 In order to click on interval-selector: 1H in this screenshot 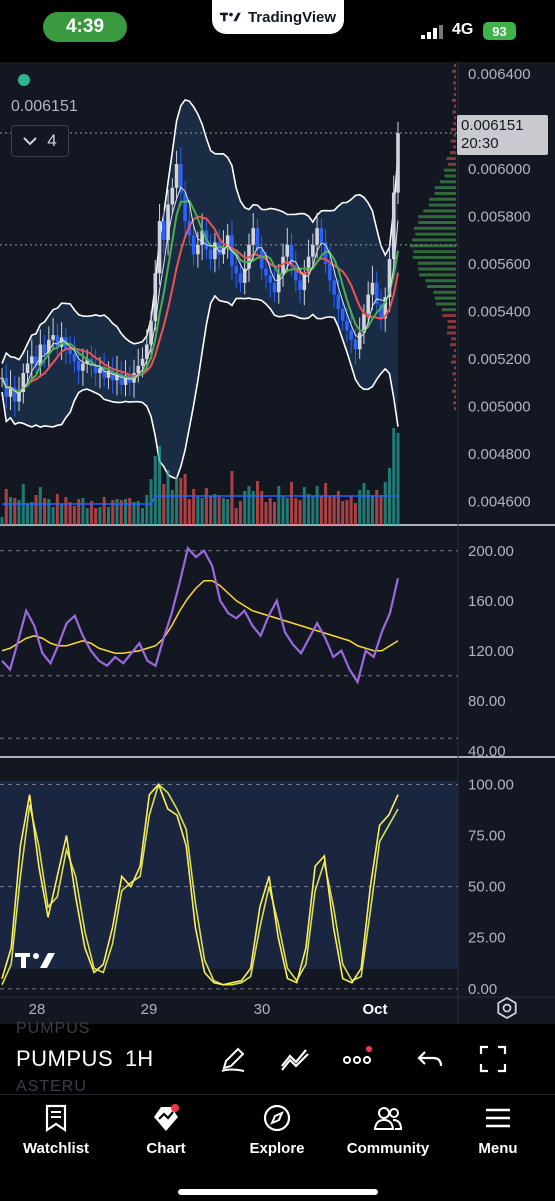, I will do `click(139, 1058)`.